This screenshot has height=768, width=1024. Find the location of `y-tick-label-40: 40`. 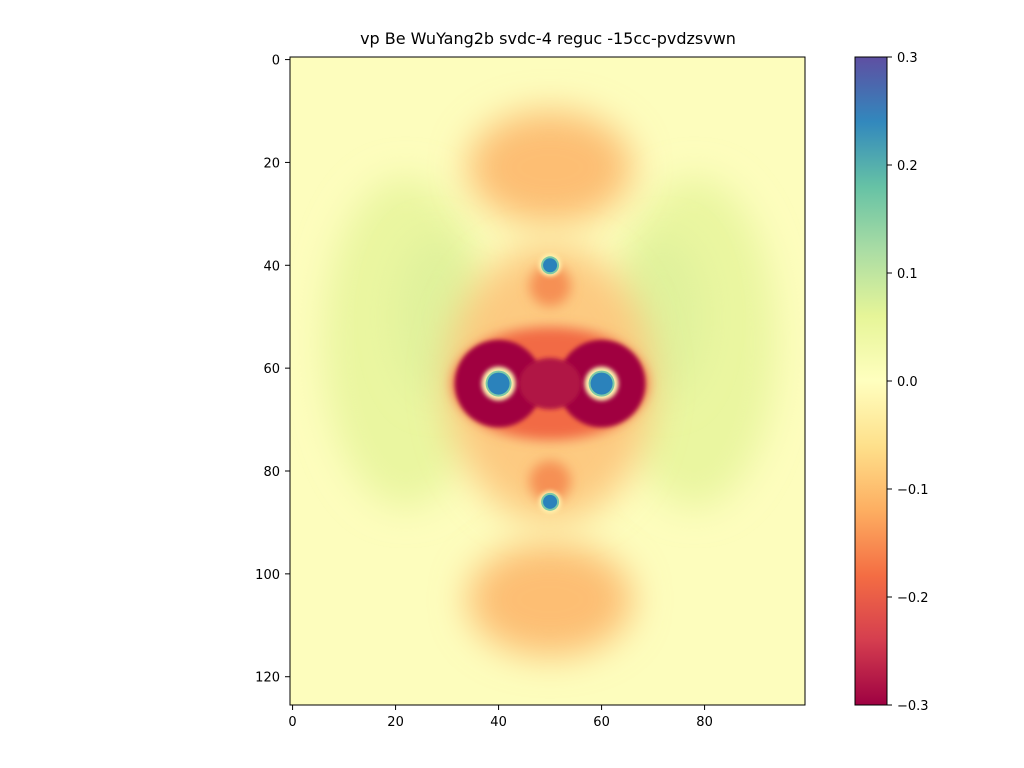

y-tick-label-40: 40 is located at coordinates (271, 266).